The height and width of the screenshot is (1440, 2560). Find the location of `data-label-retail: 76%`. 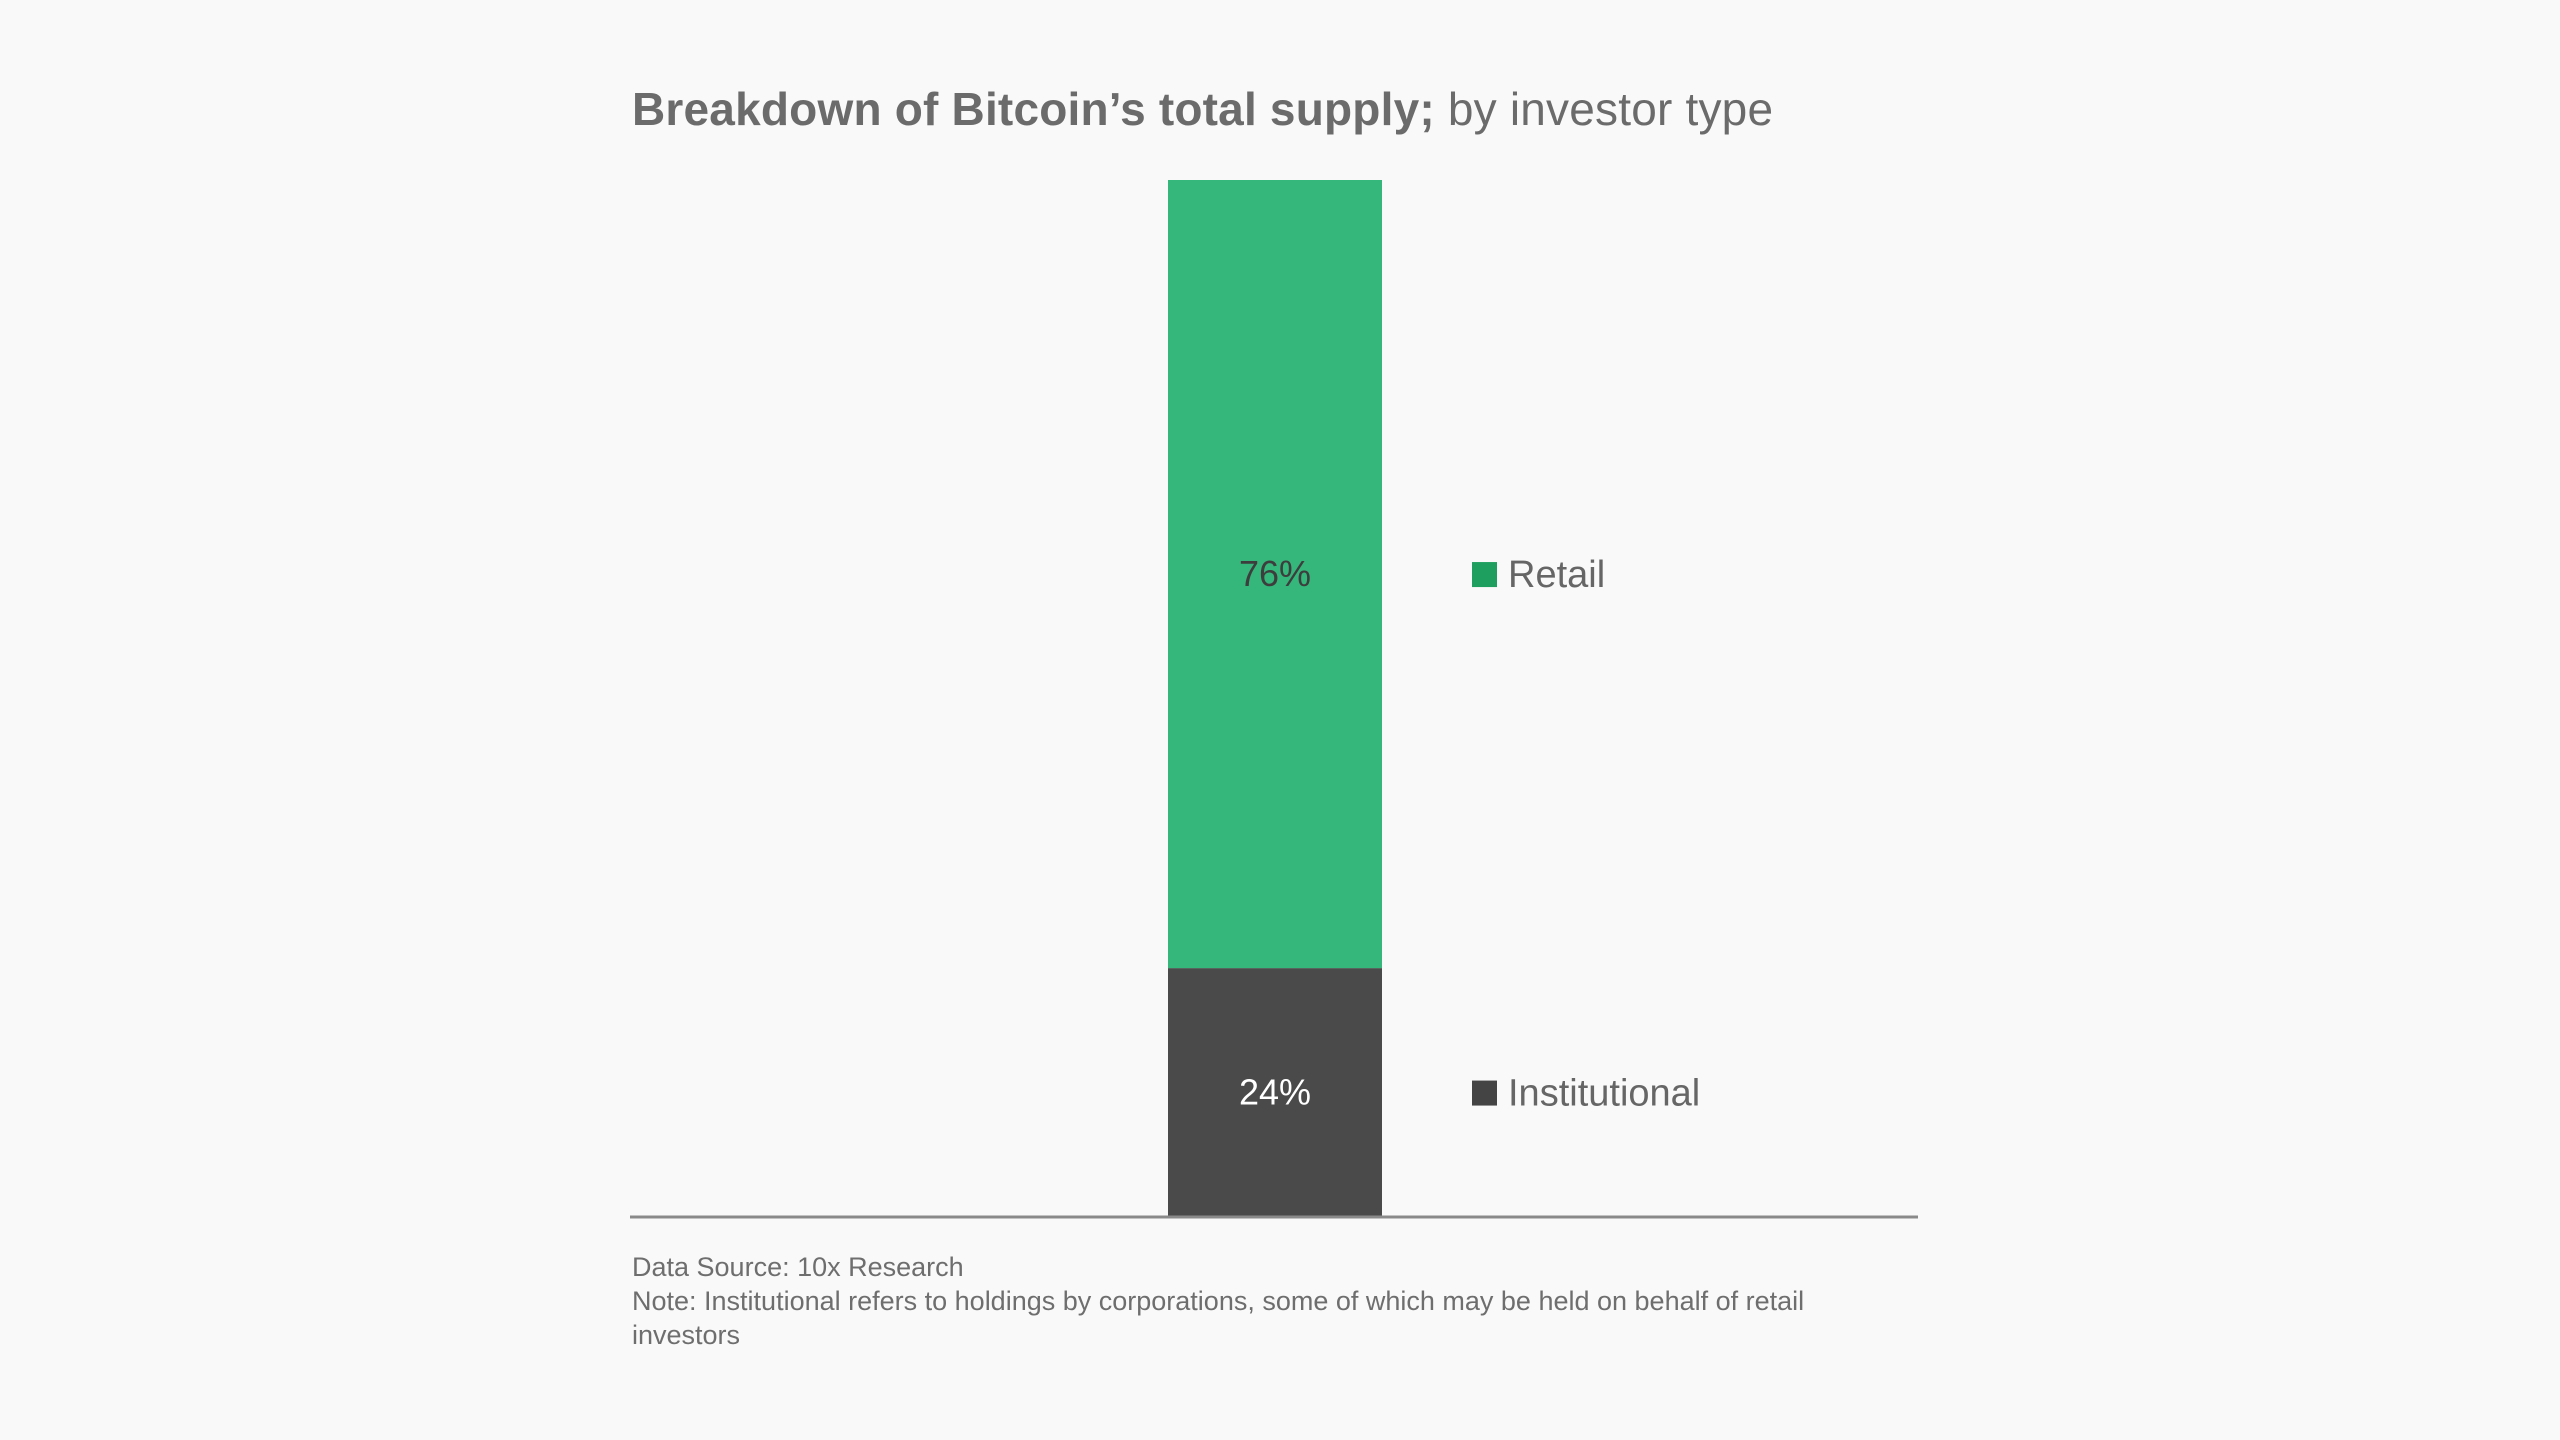

data-label-retail: 76% is located at coordinates (1275, 573).